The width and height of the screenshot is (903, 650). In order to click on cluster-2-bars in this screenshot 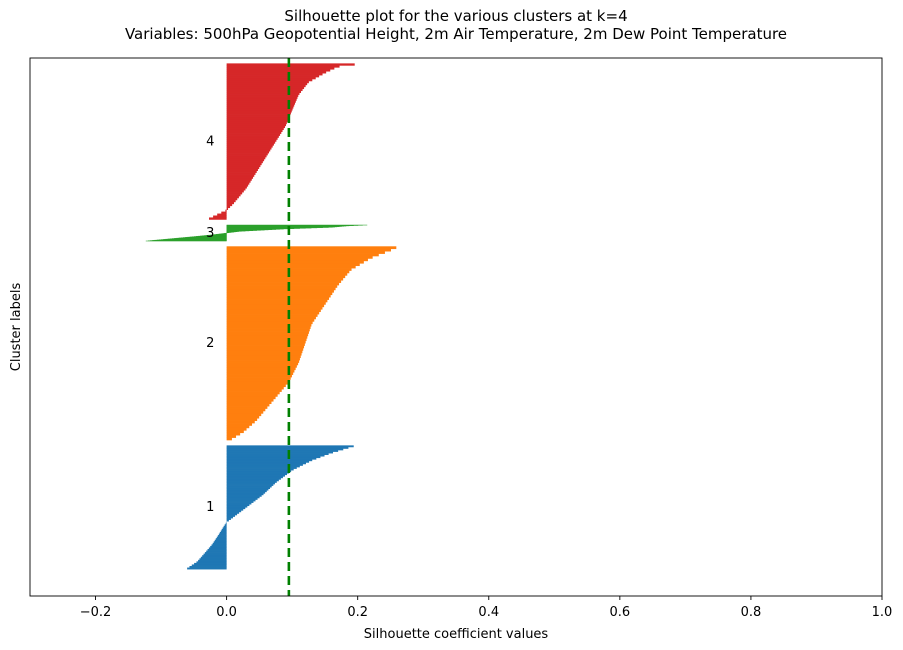, I will do `click(311, 343)`.